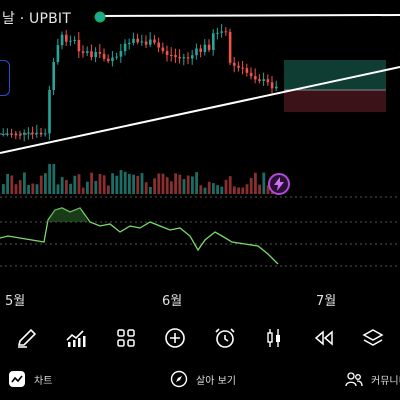  I want to click on nav-community: 커뮤니티, so click(372, 379).